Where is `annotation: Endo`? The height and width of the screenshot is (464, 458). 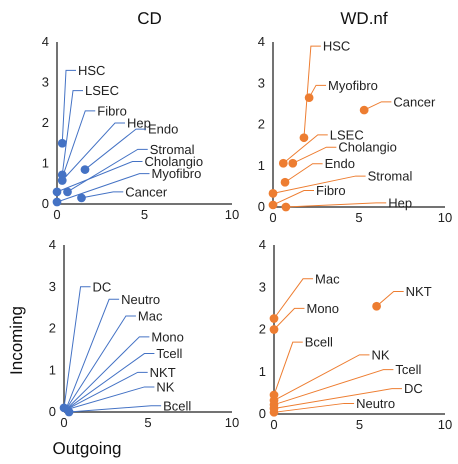 annotation: Endo is located at coordinates (339, 164).